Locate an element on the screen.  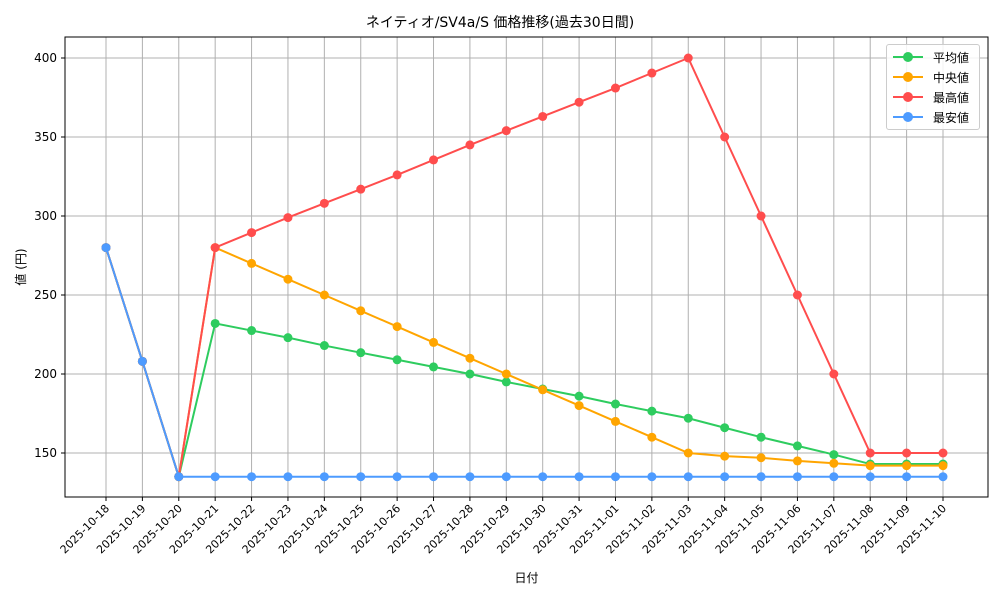
legend-label: 平均値 is located at coordinates (951, 57).